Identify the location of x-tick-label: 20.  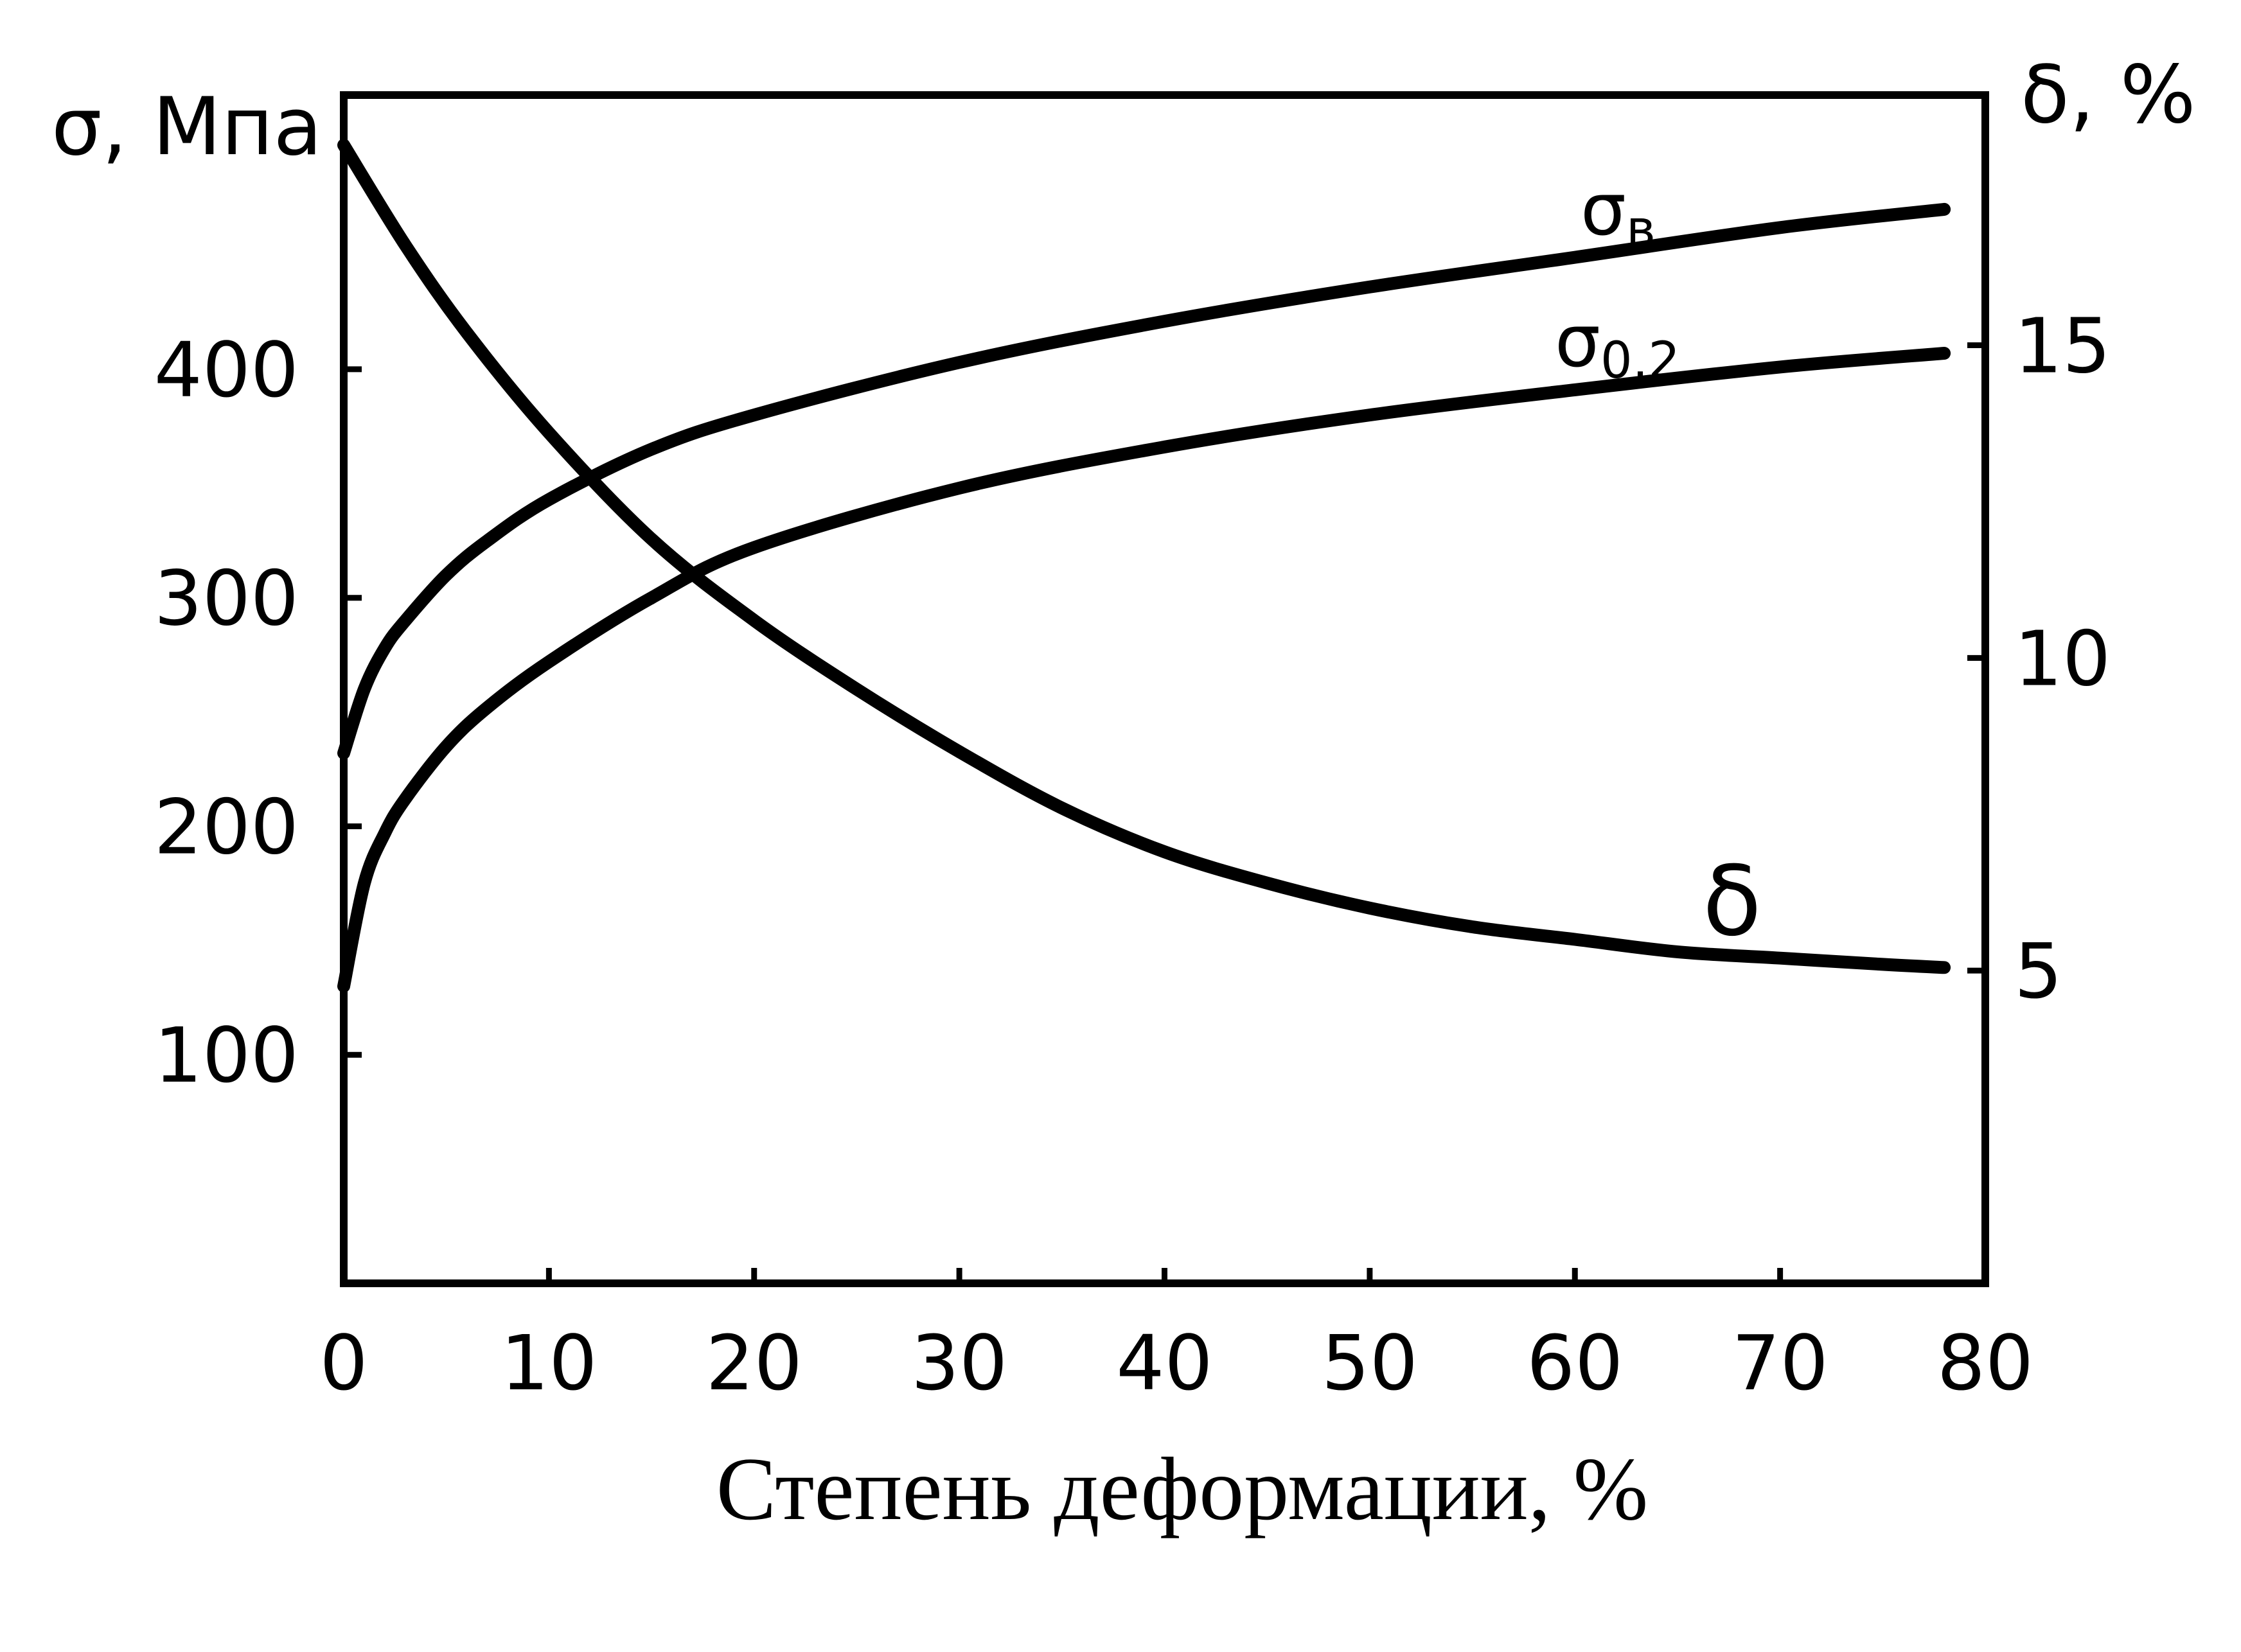
(754, 1363).